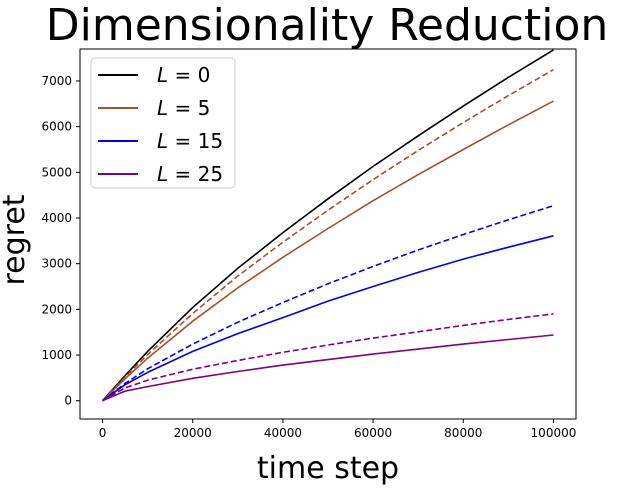 The height and width of the screenshot is (491, 640). Describe the element at coordinates (103, 433) in the screenshot. I see `x-tick-label: 0` at that location.